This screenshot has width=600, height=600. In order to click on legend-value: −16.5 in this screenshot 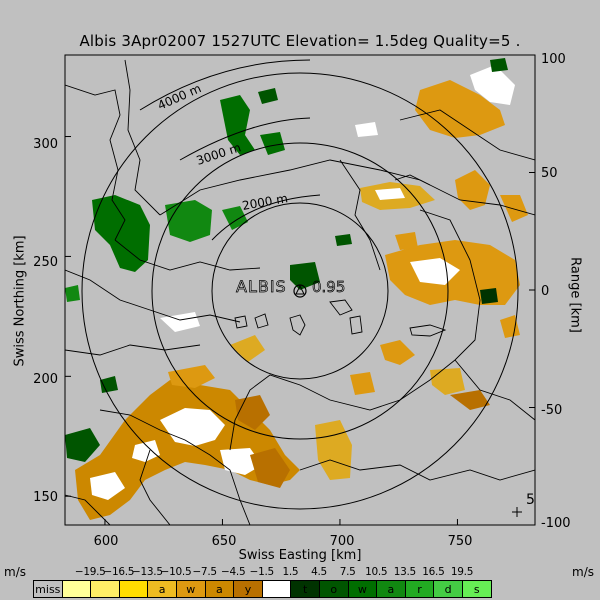, I will do `click(119, 572)`.